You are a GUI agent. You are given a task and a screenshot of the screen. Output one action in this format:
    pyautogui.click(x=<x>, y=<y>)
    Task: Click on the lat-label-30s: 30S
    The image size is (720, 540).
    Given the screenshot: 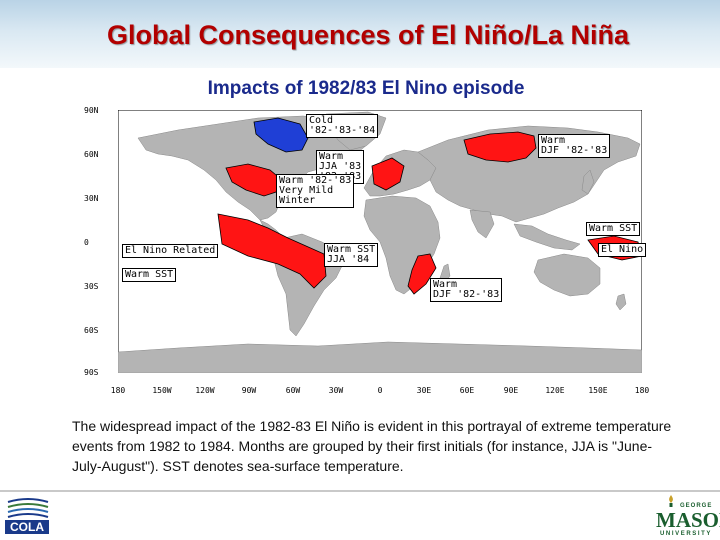 What is the action you would take?
    pyautogui.click(x=91, y=286)
    